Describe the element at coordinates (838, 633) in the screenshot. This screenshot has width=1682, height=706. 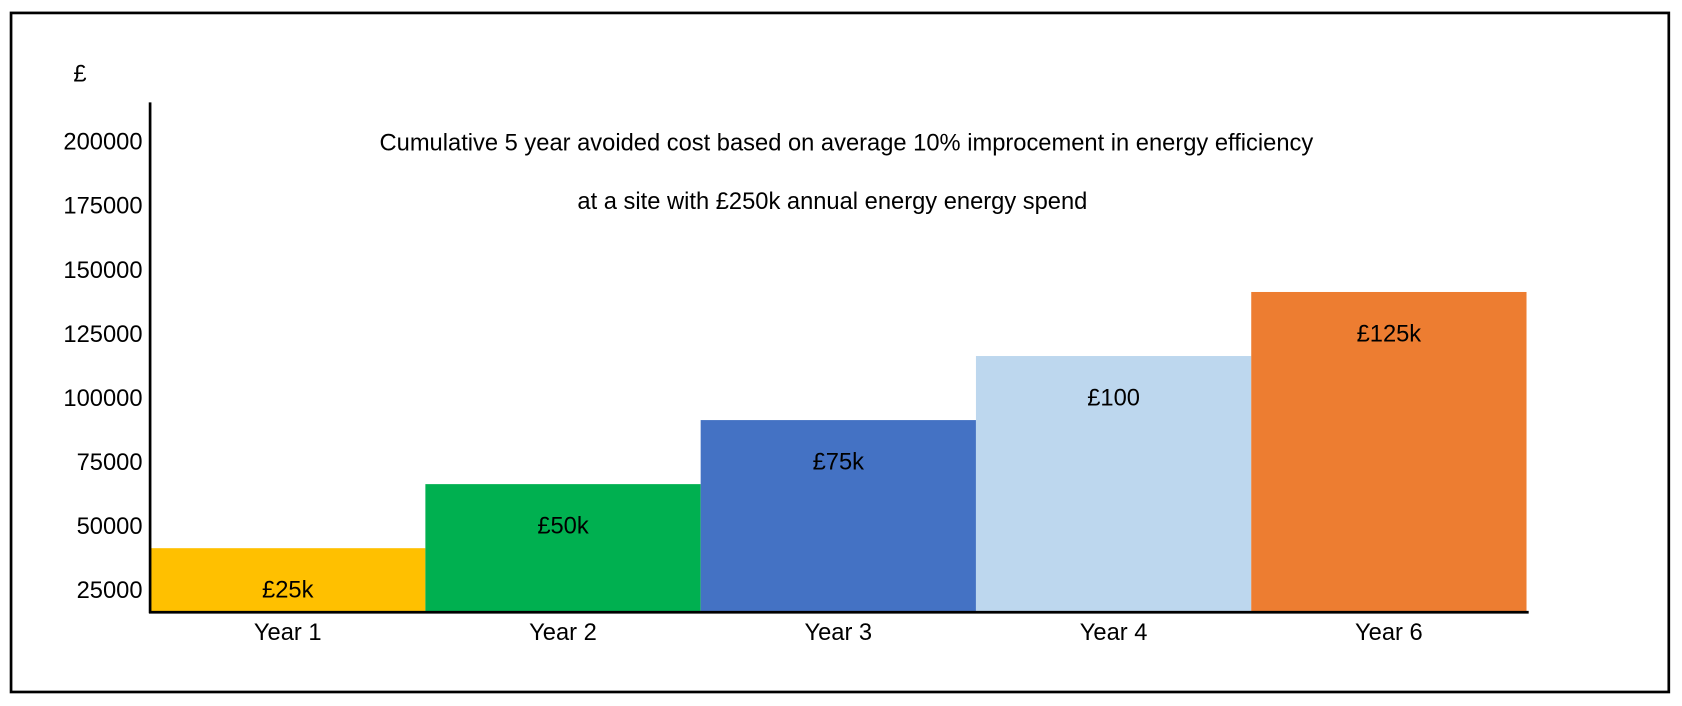
I see `x-tick-label: Year 3` at that location.